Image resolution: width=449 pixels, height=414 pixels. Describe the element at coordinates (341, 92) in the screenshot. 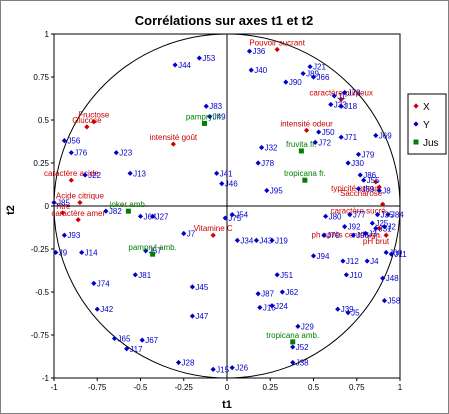

I see `x-point-label: caractère pulpeux` at that location.